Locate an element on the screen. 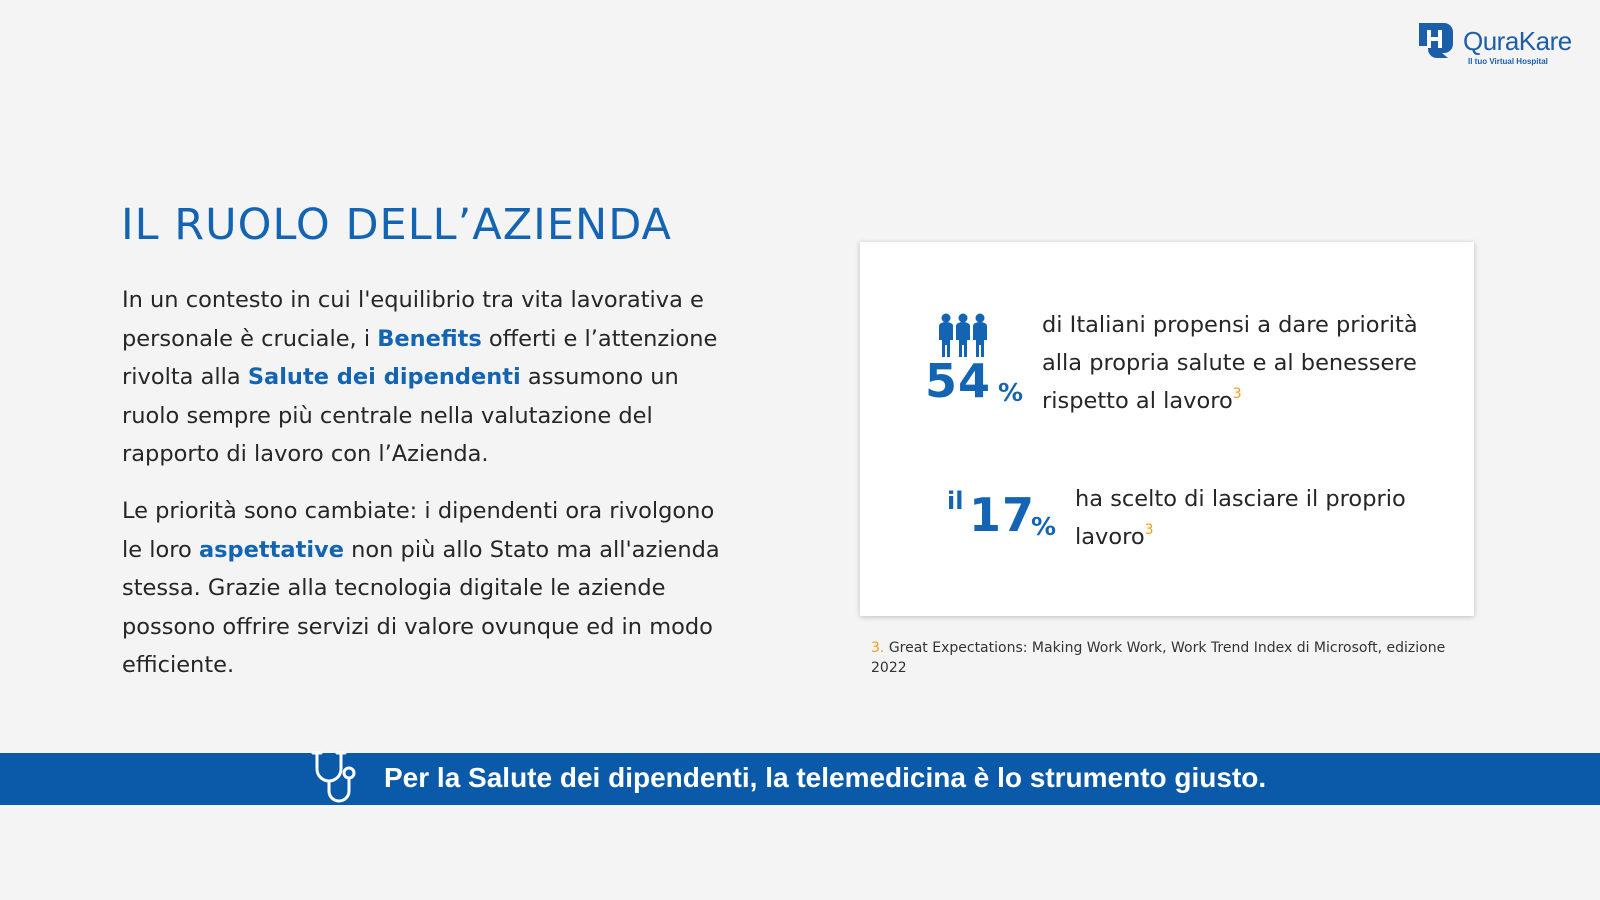 Image resolution: width=1600 pixels, height=900 pixels. stat-17-description: ha scelto di lasciare il proprio lavoro3 is located at coordinates (1255, 518).